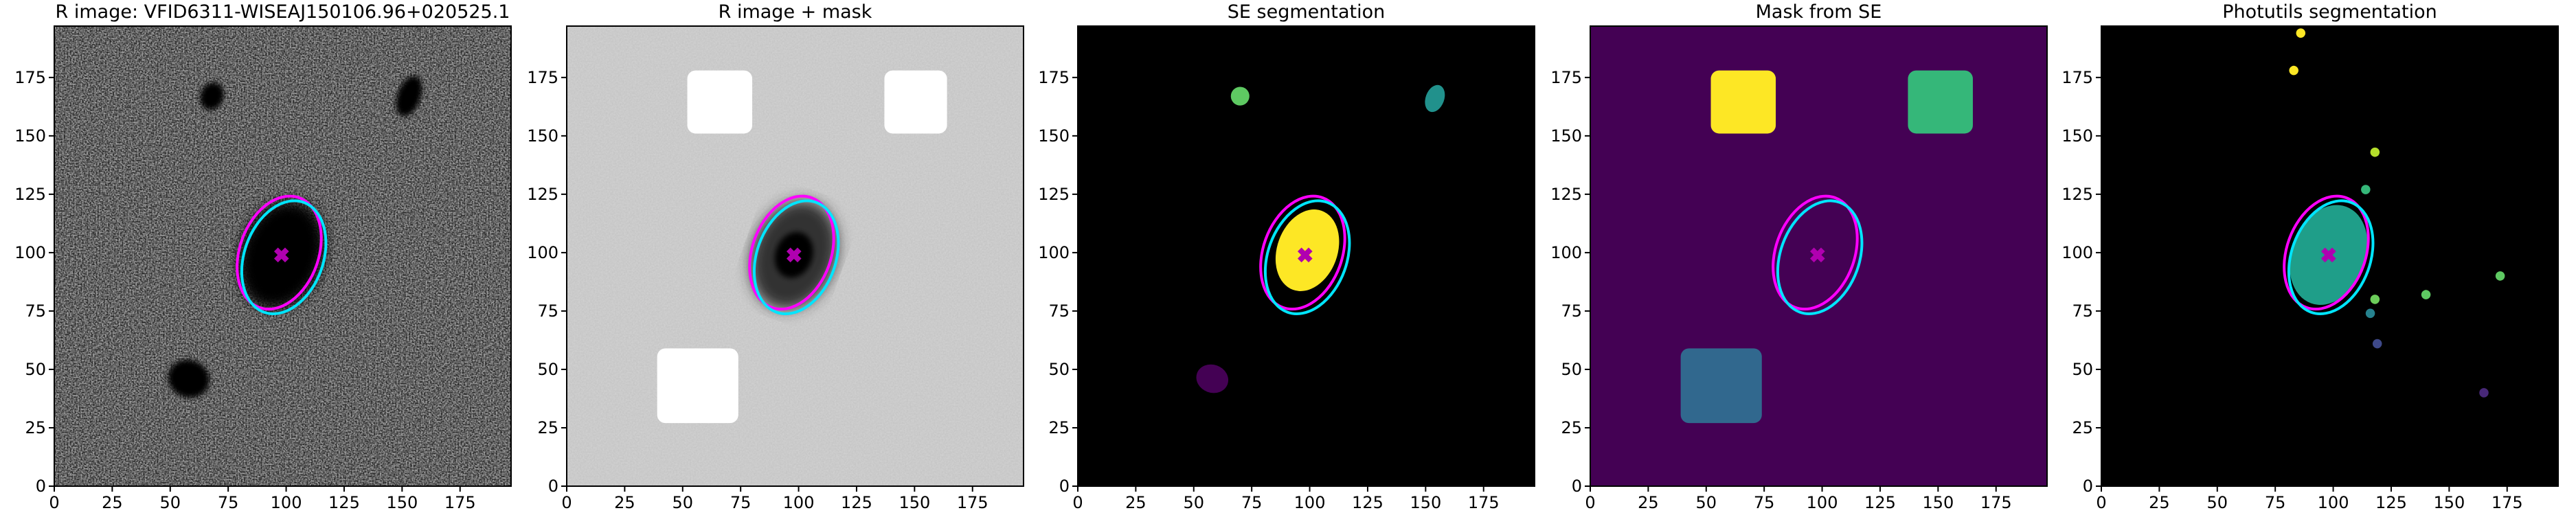 Image resolution: width=2576 pixels, height=515 pixels. What do you see at coordinates (795, 12) in the screenshot?
I see `panel-title: R image + mask` at bounding box center [795, 12].